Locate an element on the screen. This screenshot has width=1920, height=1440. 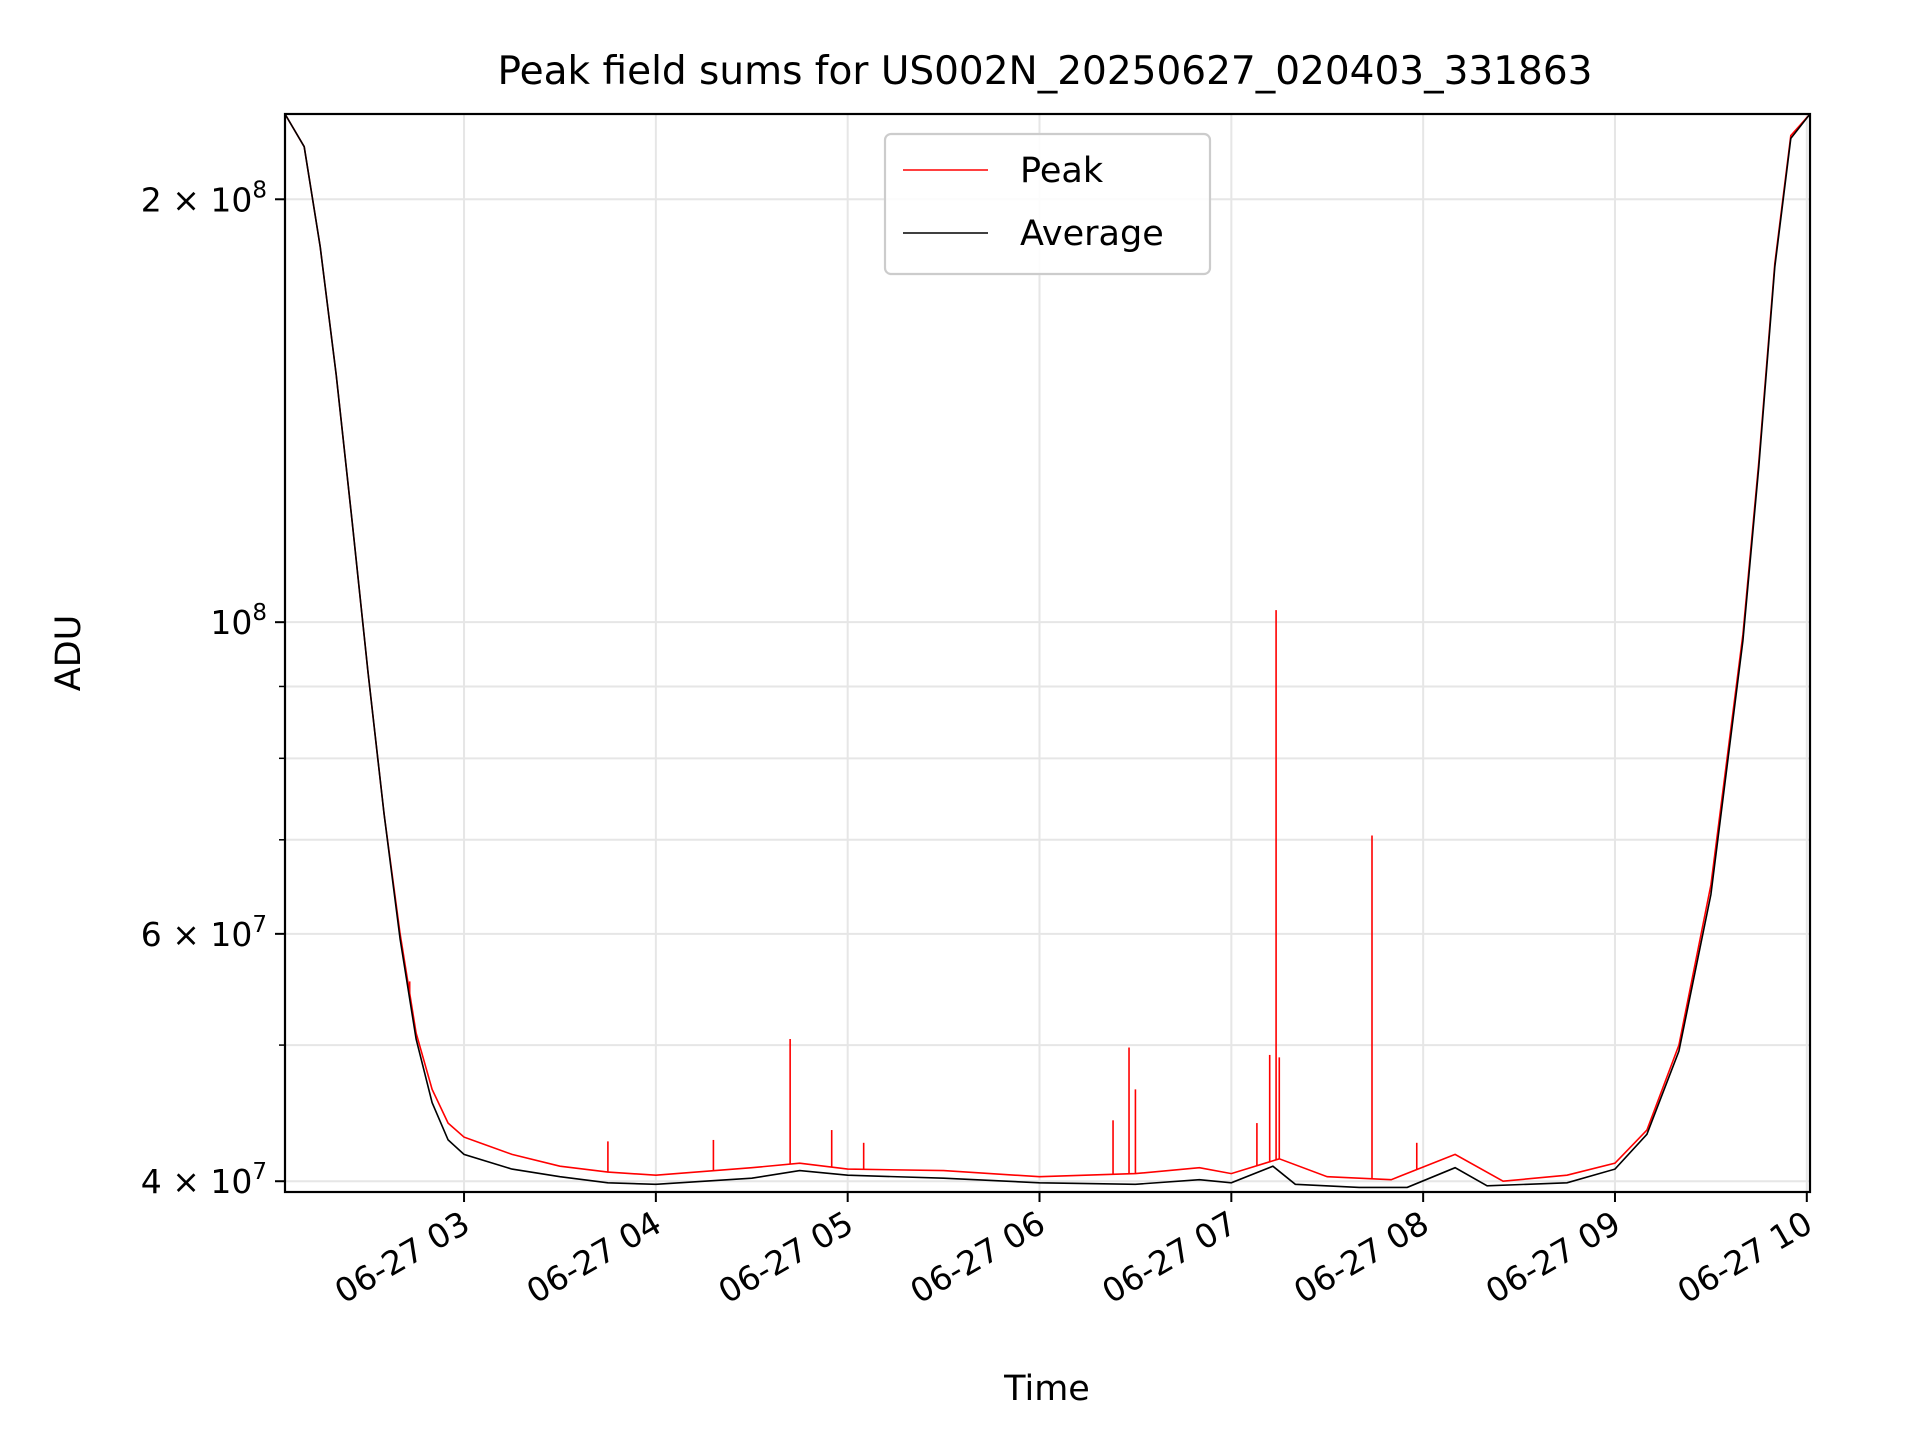
legend-box is located at coordinates (1047, 204).